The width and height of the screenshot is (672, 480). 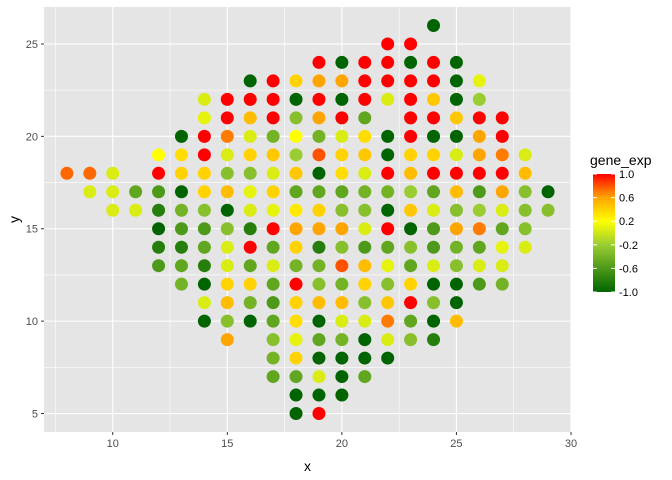 I want to click on legend-label: -0.6, so click(x=628, y=269).